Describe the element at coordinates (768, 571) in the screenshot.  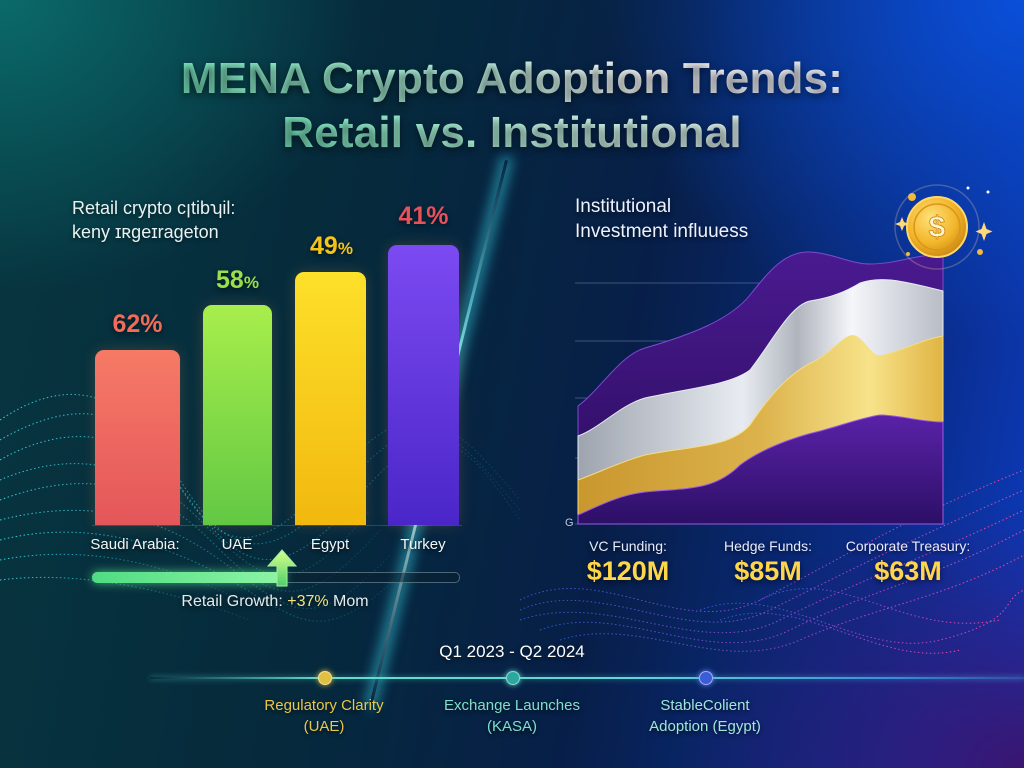
I see `stat-value: $85M` at that location.